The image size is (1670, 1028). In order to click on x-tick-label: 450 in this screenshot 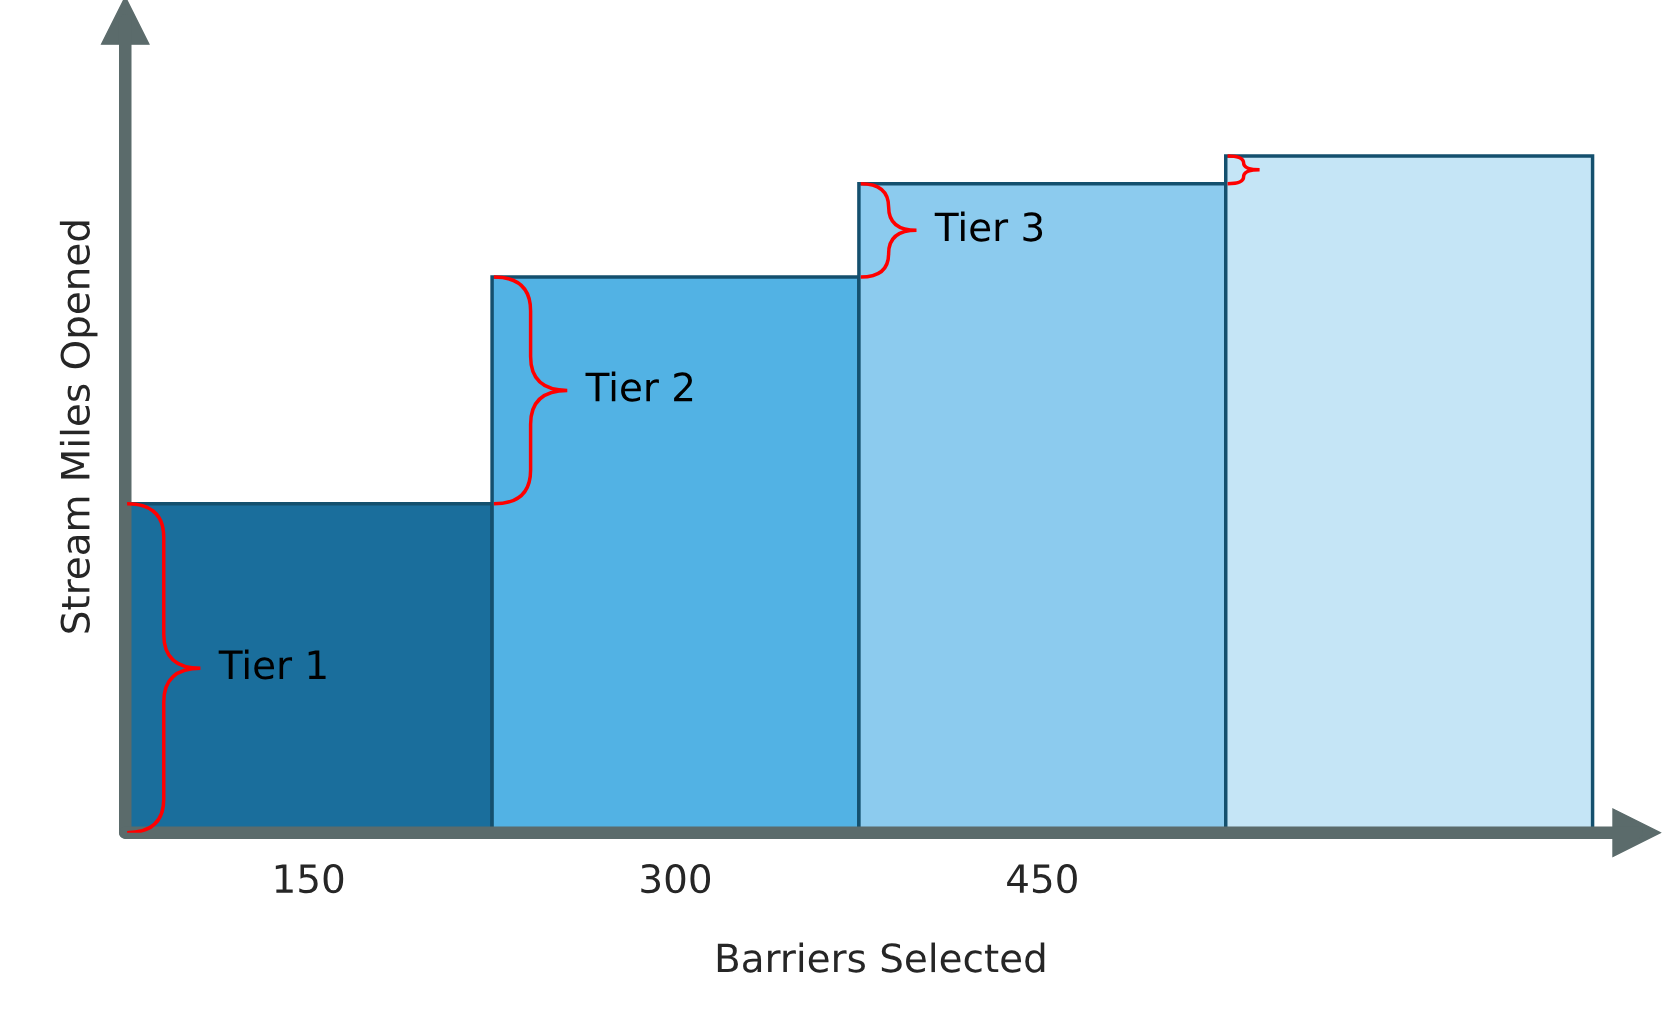, I will do `click(1042, 878)`.